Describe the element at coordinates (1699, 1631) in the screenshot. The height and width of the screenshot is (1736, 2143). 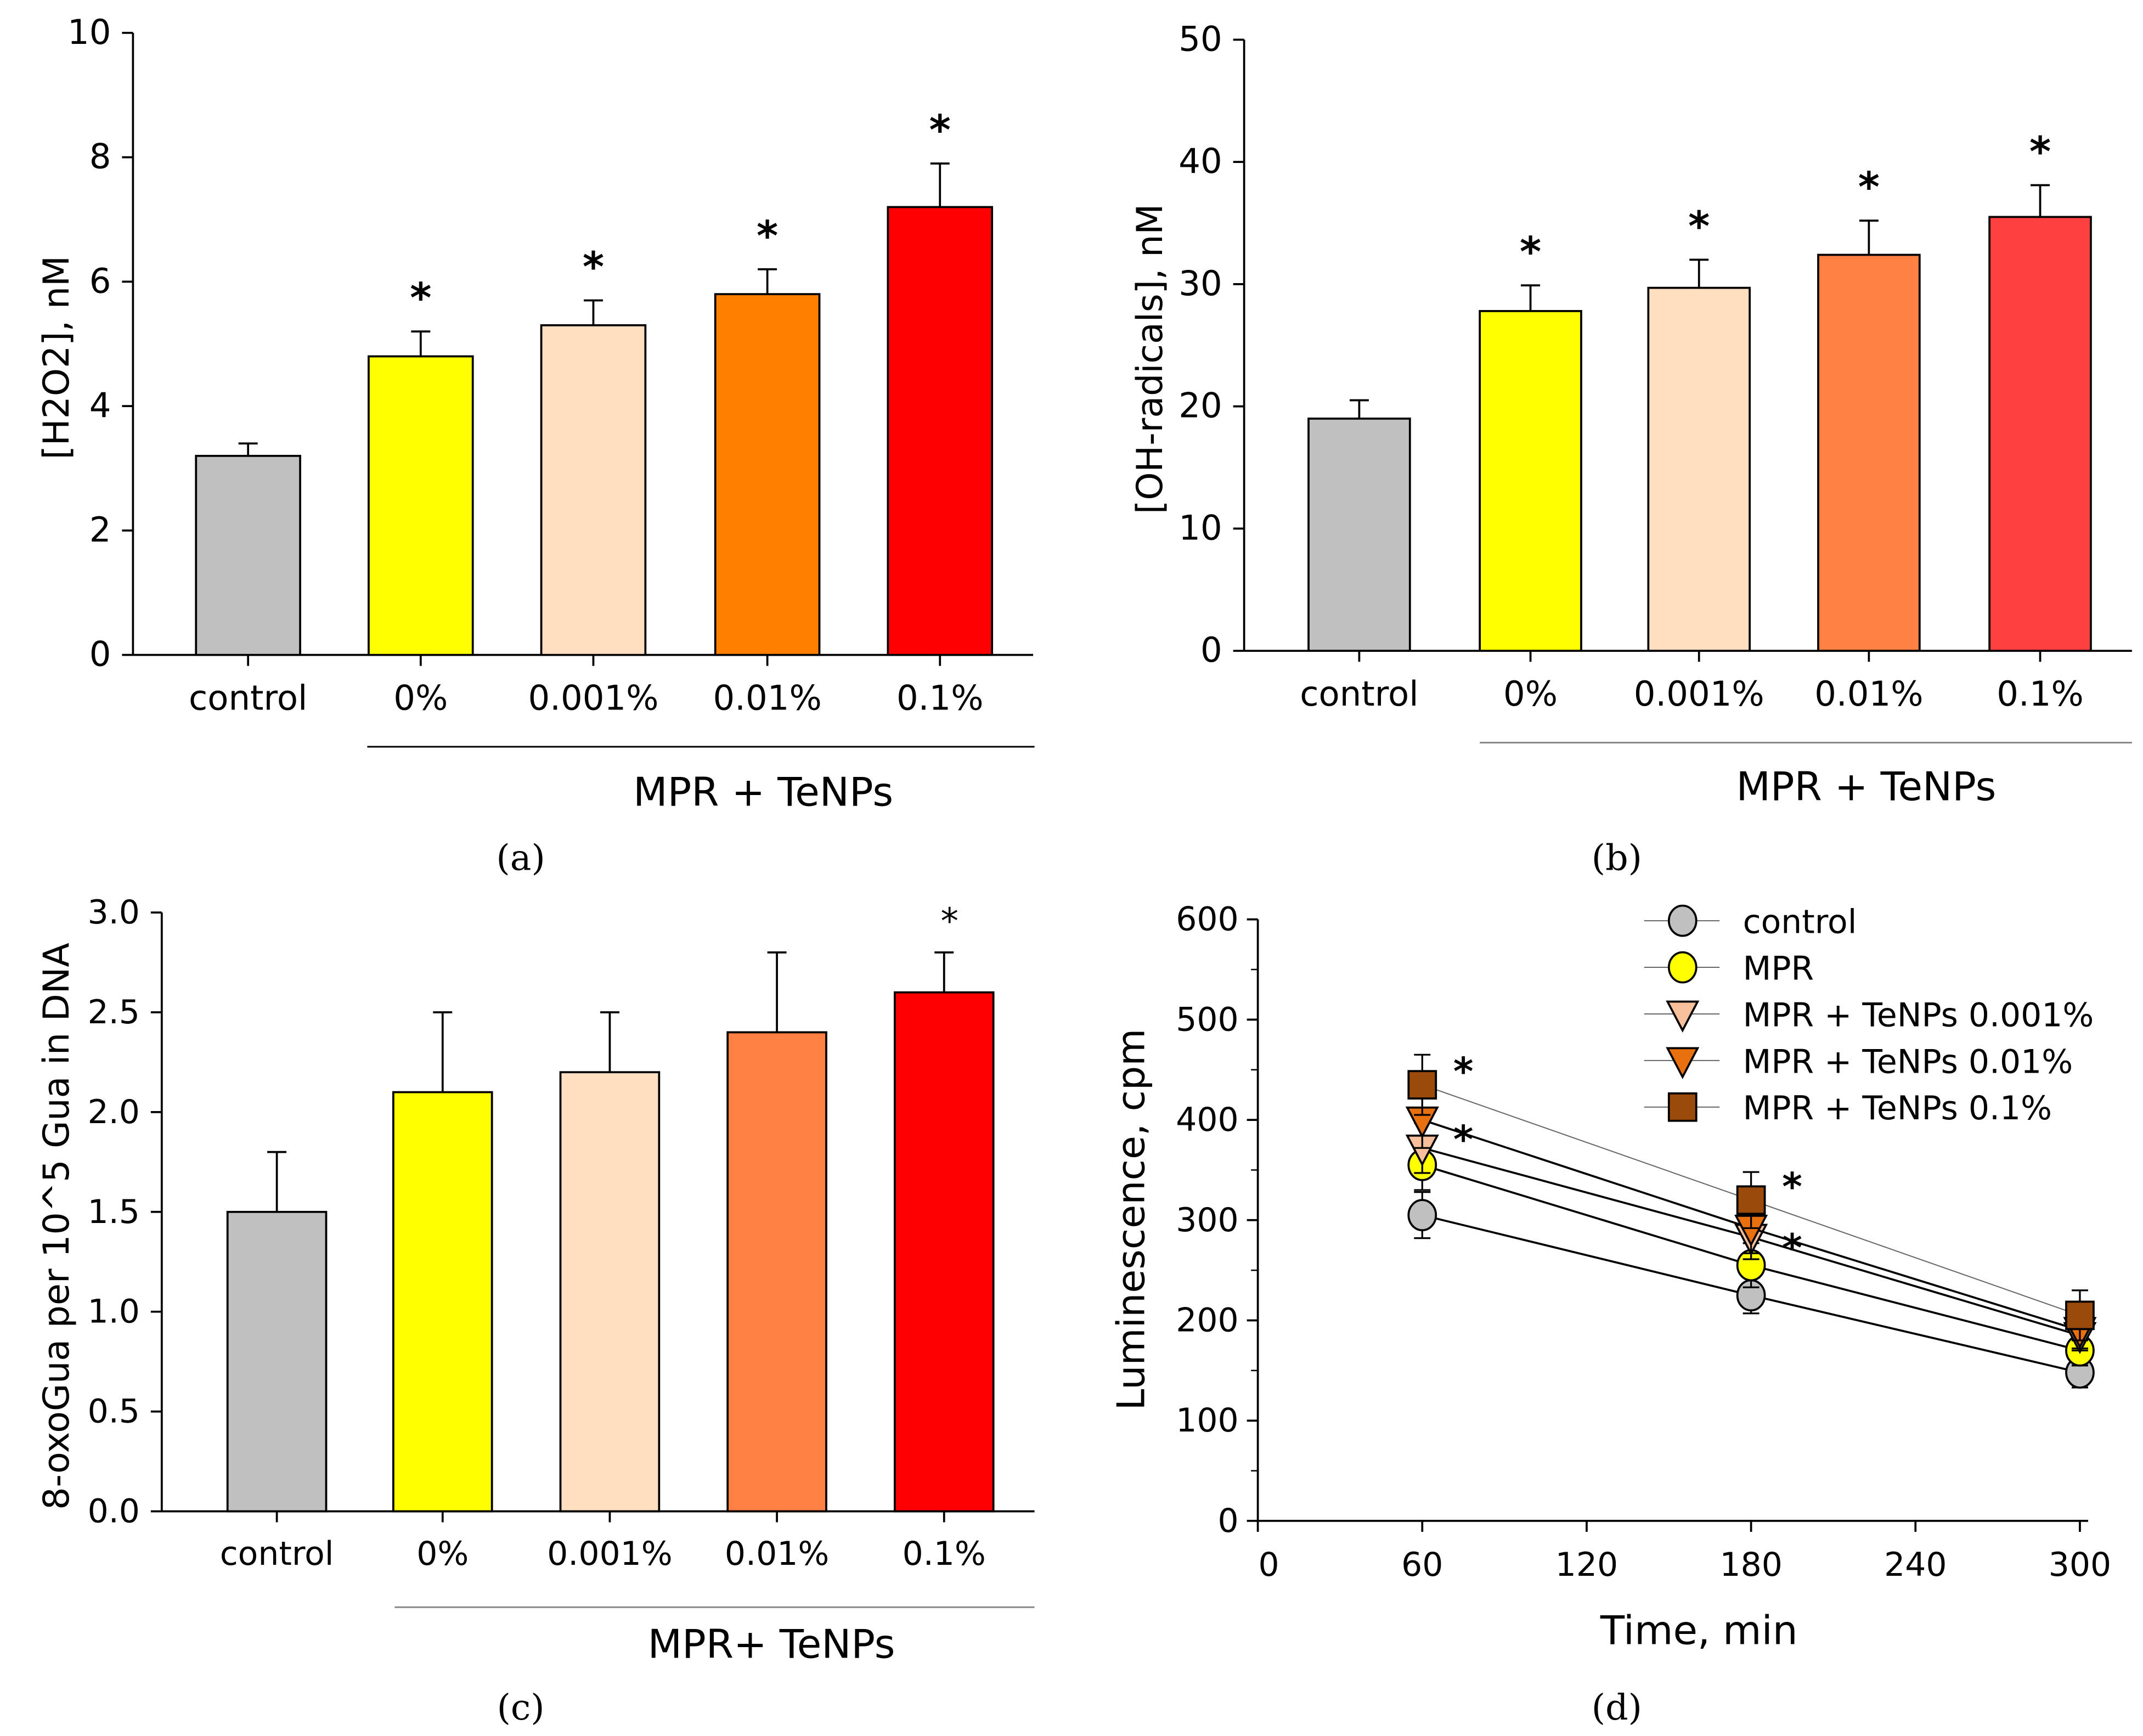
I see `x-axis-label: Time, min` at that location.